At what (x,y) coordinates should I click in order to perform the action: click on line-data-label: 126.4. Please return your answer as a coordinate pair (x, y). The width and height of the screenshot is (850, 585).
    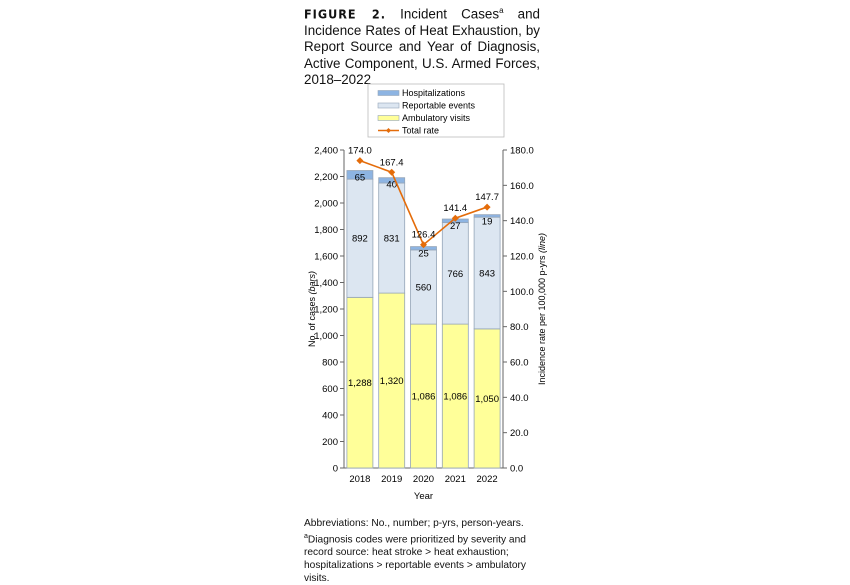
    Looking at the image, I should click on (424, 235).